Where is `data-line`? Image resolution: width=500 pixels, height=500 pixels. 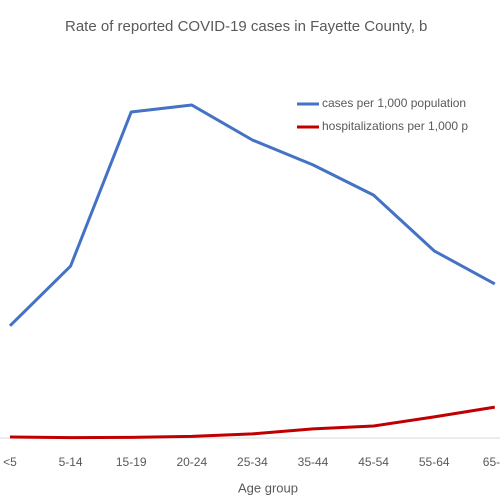 data-line is located at coordinates (252, 422).